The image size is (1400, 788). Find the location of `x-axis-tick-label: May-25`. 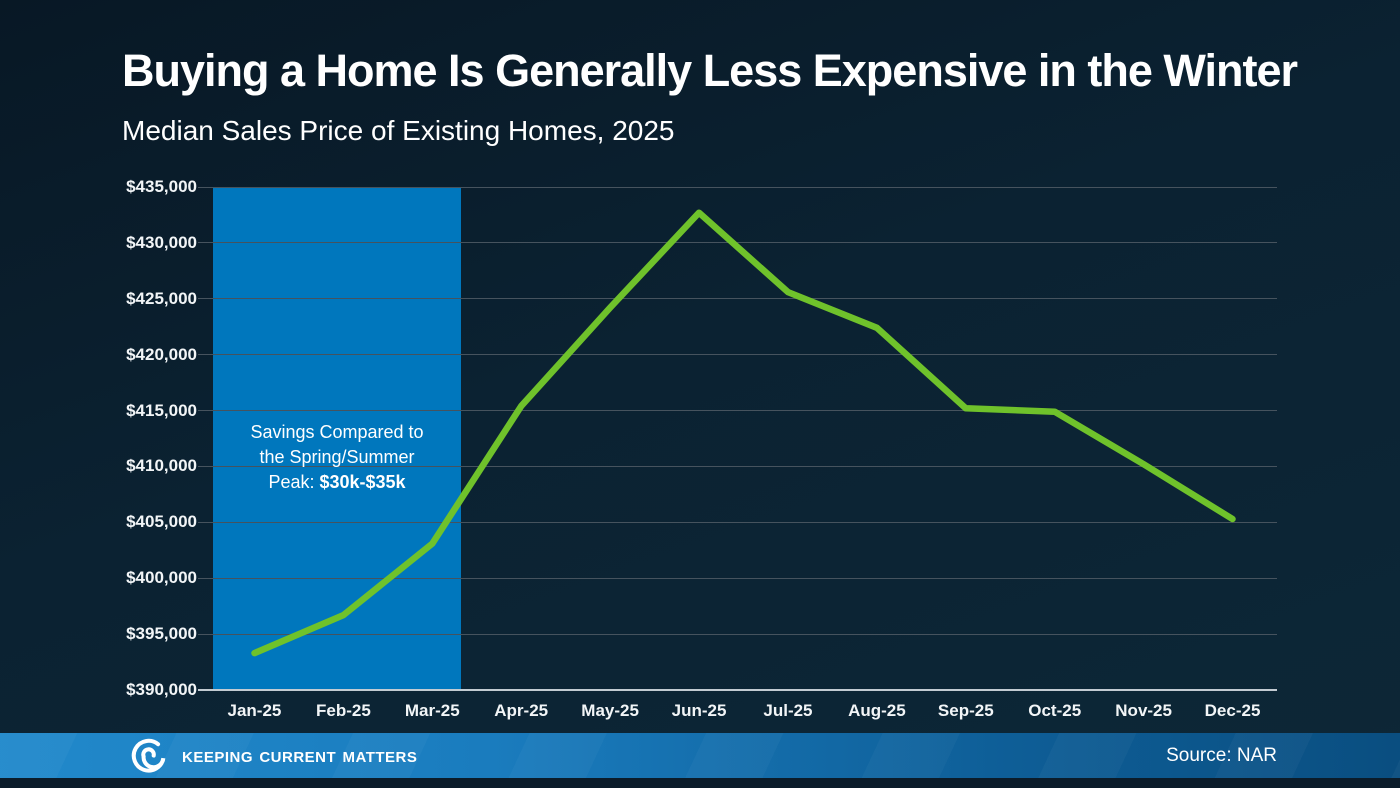

x-axis-tick-label: May-25 is located at coordinates (610, 710).